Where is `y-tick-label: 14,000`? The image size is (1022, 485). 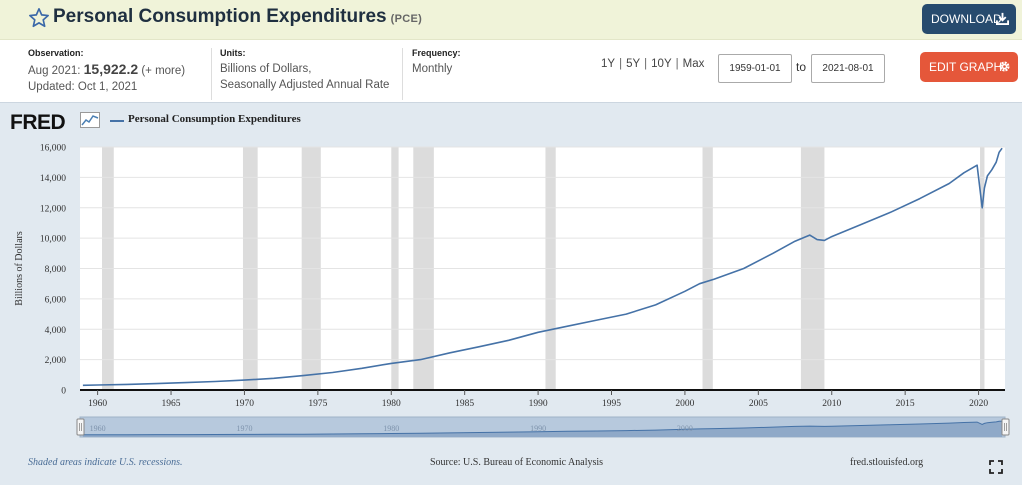
y-tick-label: 14,000 is located at coordinates (53, 179).